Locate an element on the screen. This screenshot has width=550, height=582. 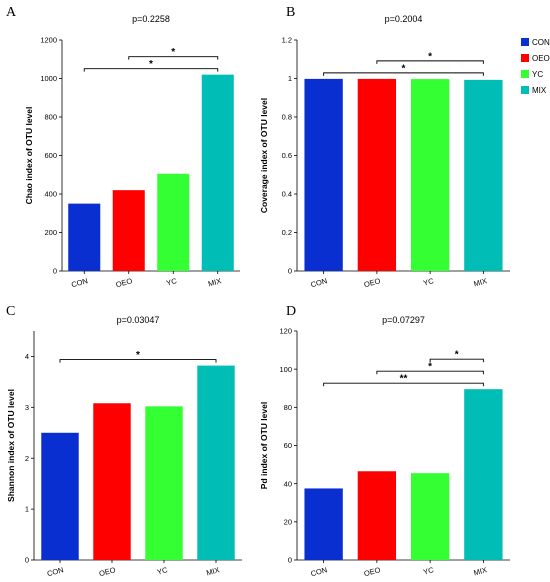
legend-swatch-yc is located at coordinates (525, 74).